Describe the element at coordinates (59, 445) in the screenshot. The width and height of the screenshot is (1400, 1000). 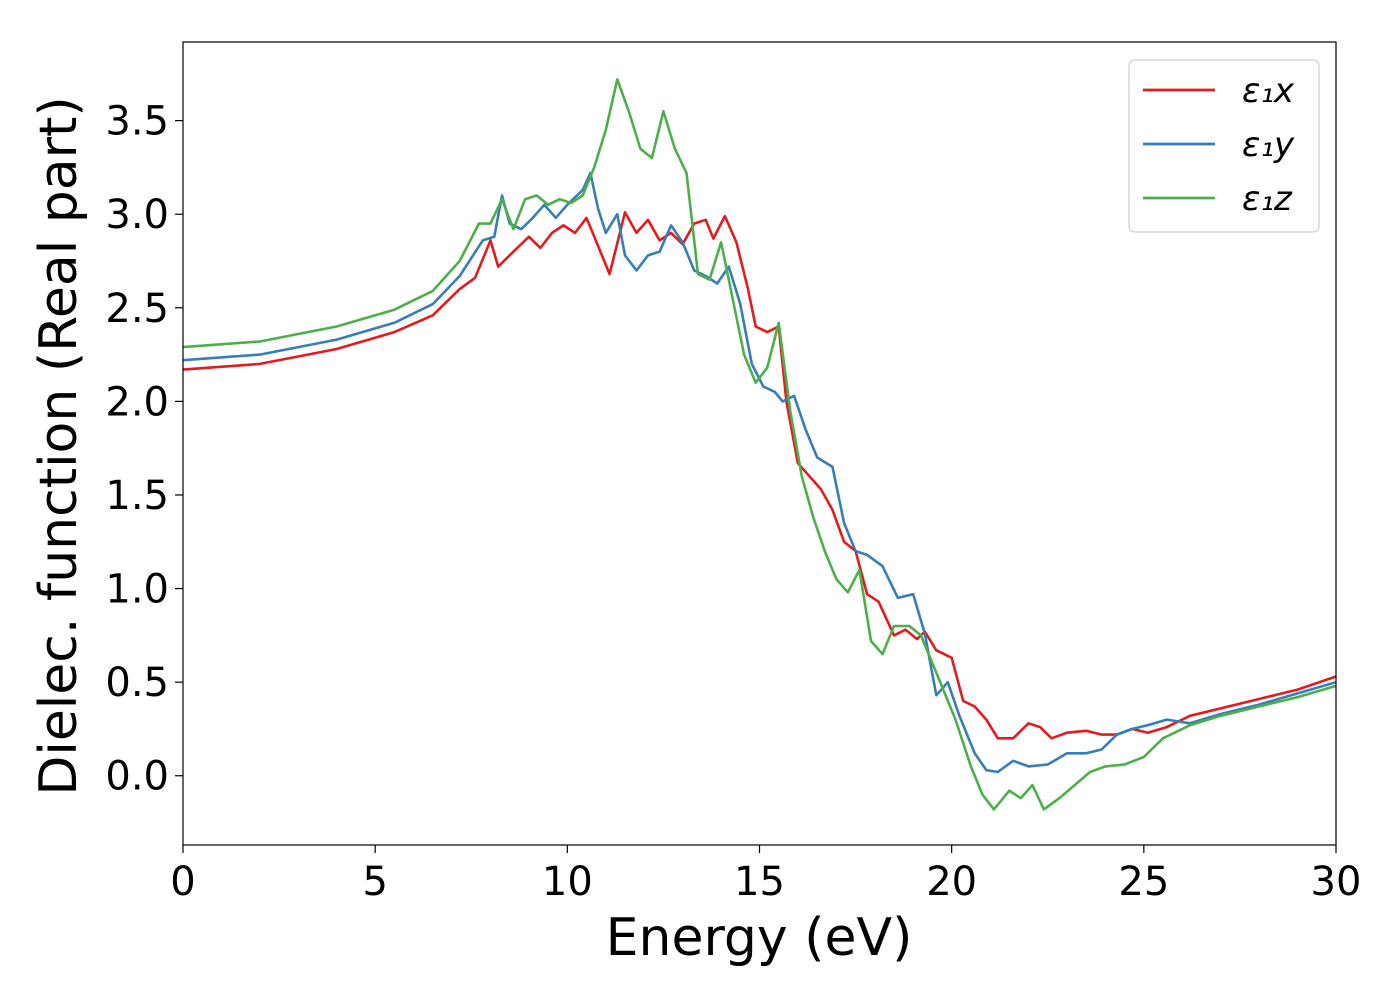
I see `y-axis-label: Dielec. function (Real part)` at that location.